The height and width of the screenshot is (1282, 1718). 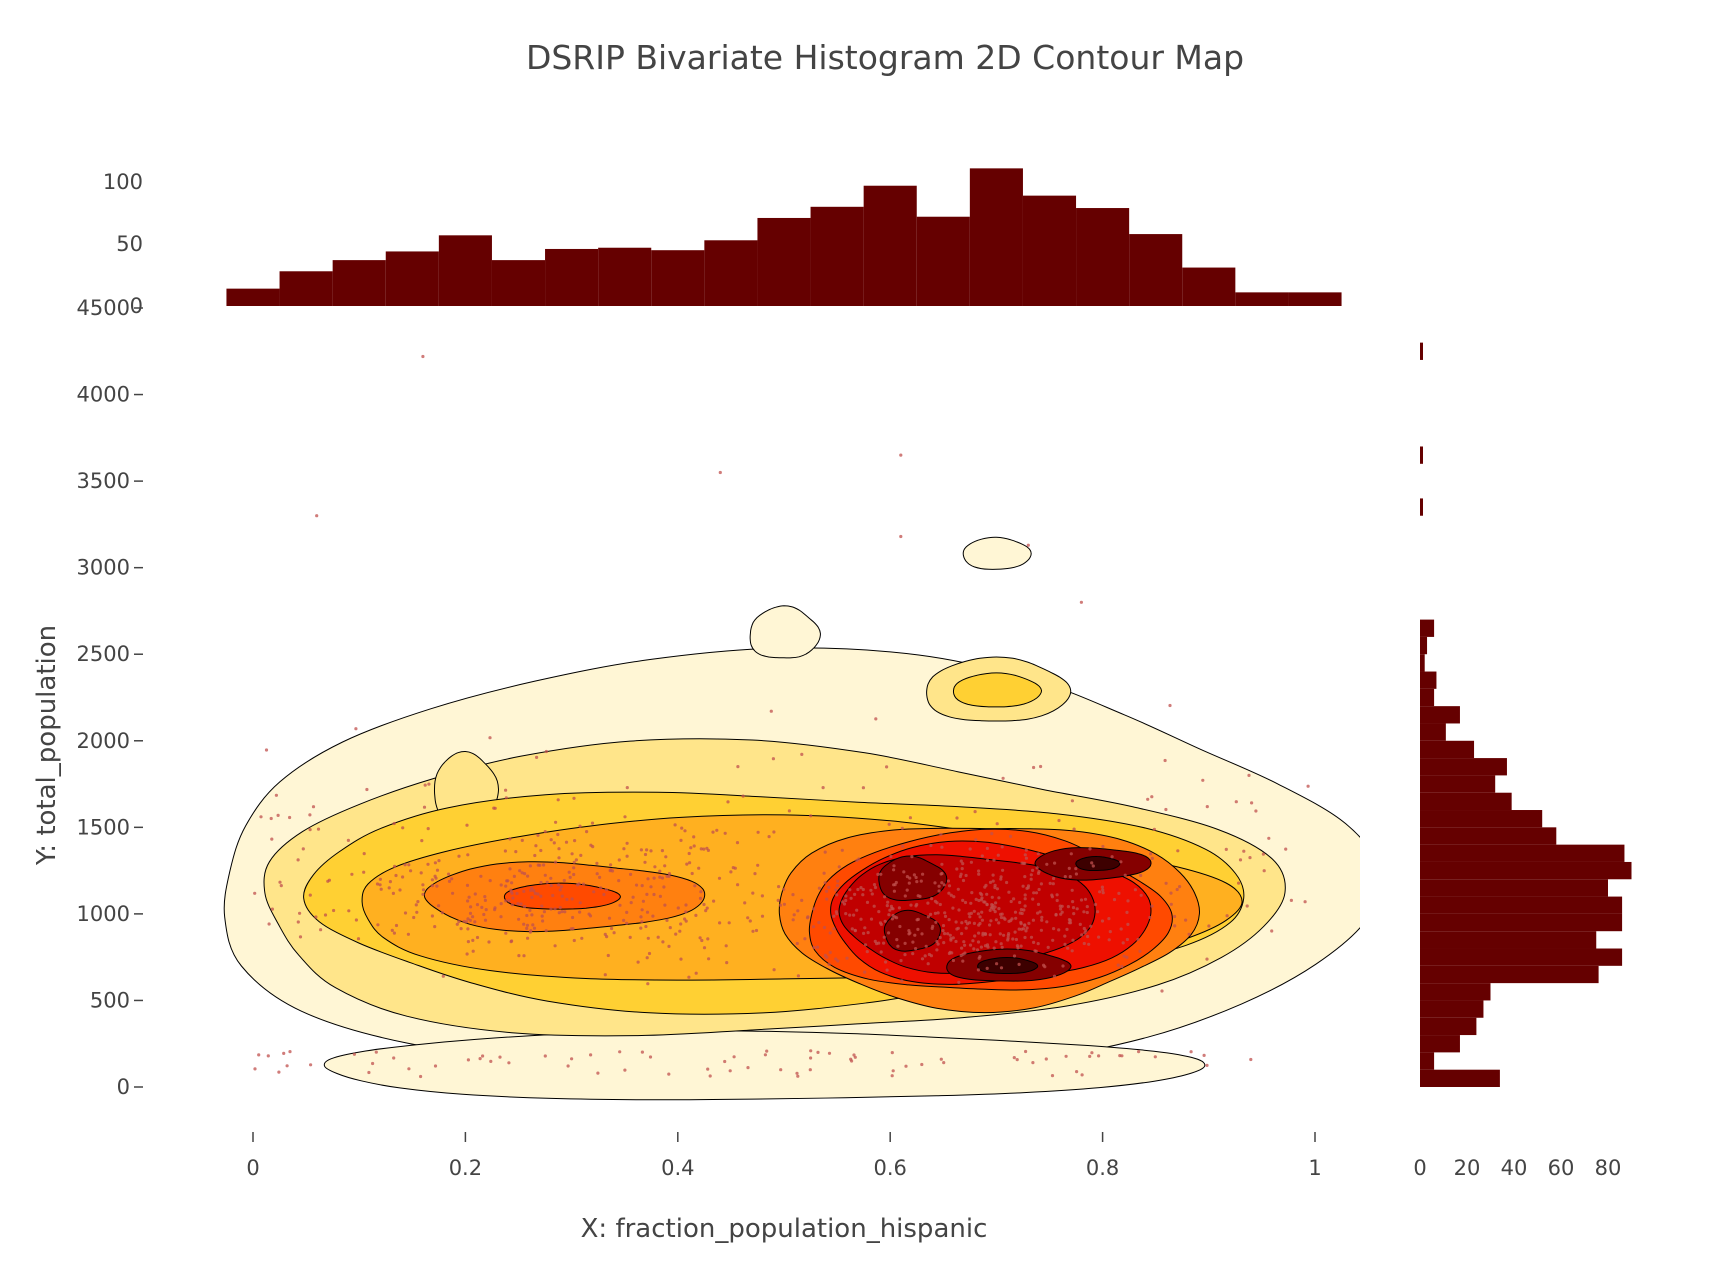 I want to click on y-tick-label: 2500, so click(x=103, y=654).